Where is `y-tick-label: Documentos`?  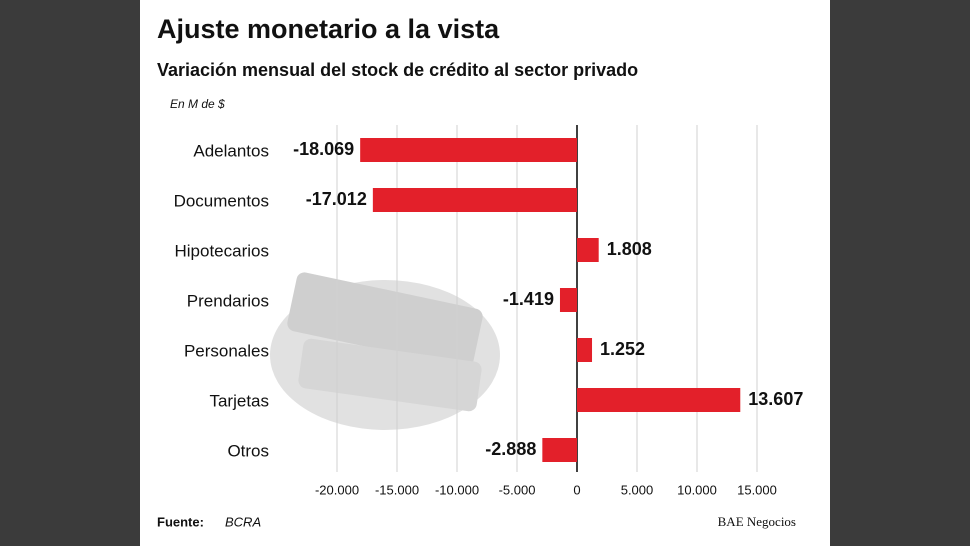 y-tick-label: Documentos is located at coordinates (221, 200).